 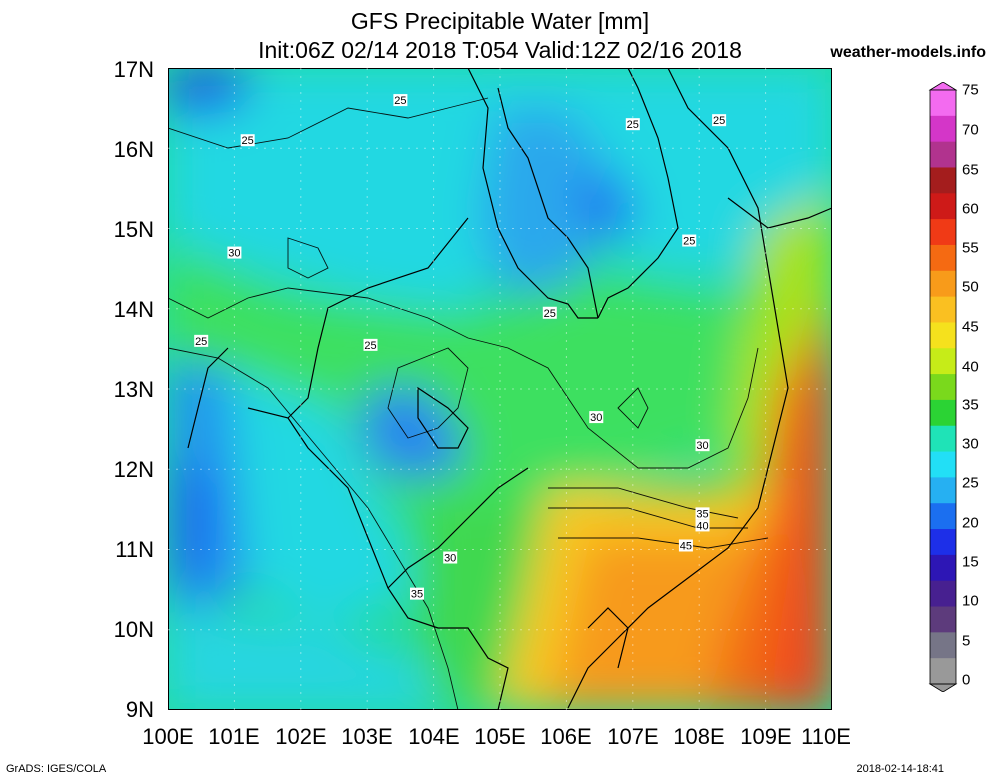 What do you see at coordinates (908, 52) in the screenshot?
I see `site-label: weather-models.info` at bounding box center [908, 52].